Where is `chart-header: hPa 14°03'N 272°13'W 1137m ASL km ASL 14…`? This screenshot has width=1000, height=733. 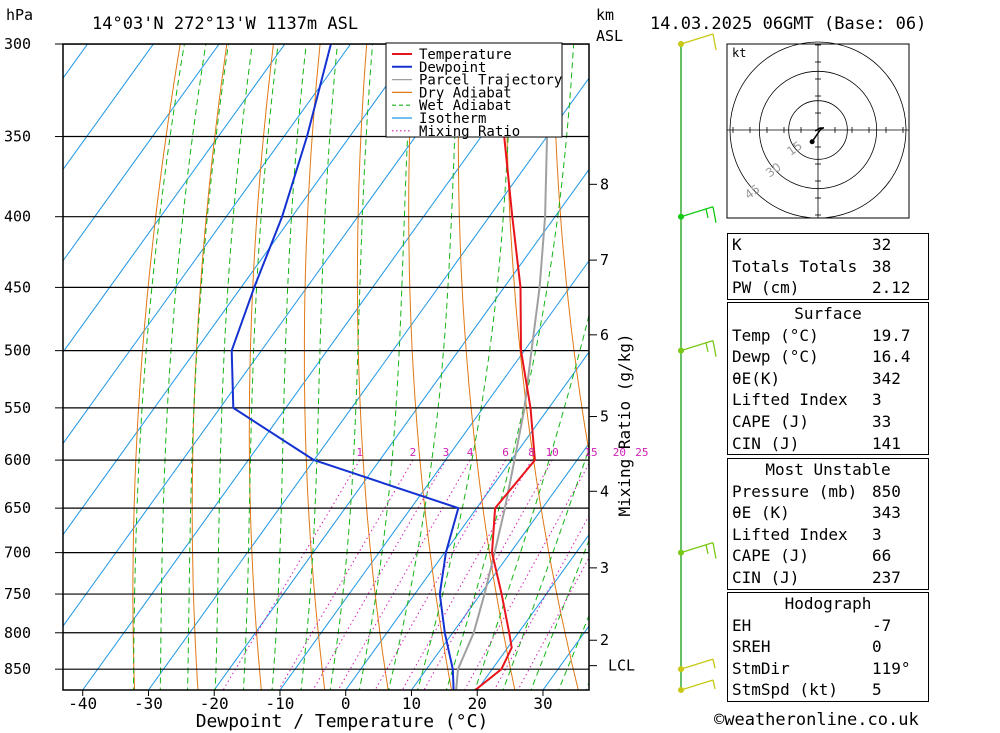 chart-header: hPa 14°03'N 272°13'W 1137m ASL km ASL 14… is located at coordinates (466, 25).